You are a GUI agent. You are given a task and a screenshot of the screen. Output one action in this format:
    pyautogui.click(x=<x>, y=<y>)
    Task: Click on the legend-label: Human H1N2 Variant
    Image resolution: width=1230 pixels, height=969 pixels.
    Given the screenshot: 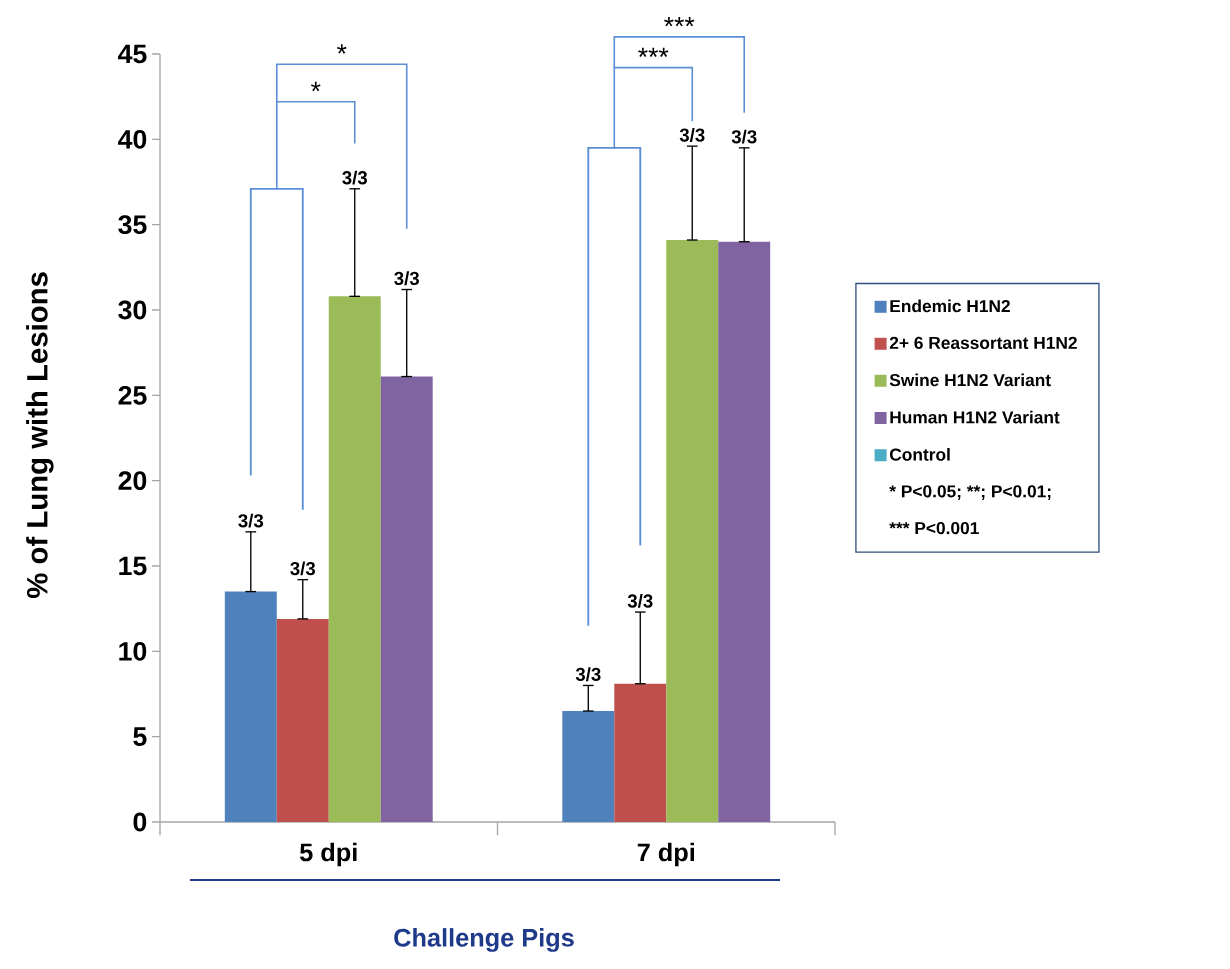 What is the action you would take?
    pyautogui.click(x=975, y=417)
    